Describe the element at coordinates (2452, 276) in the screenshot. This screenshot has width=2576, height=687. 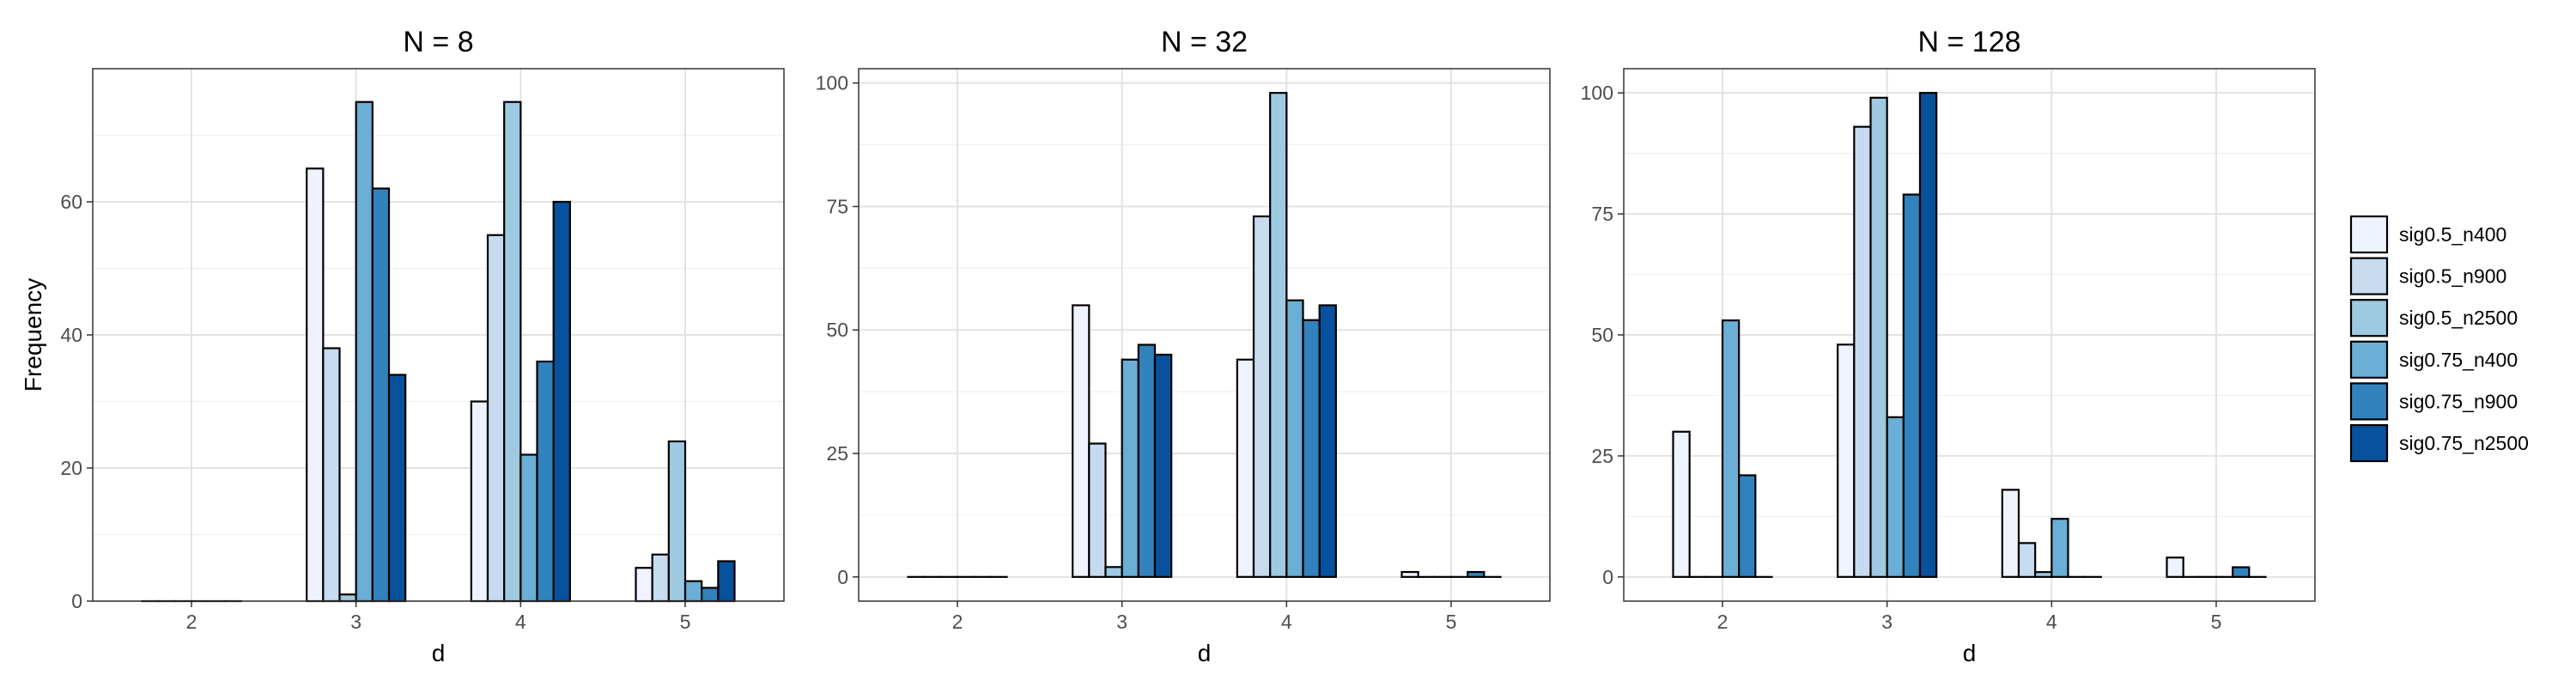
I see `legend-label: sig0.5_n900` at that location.